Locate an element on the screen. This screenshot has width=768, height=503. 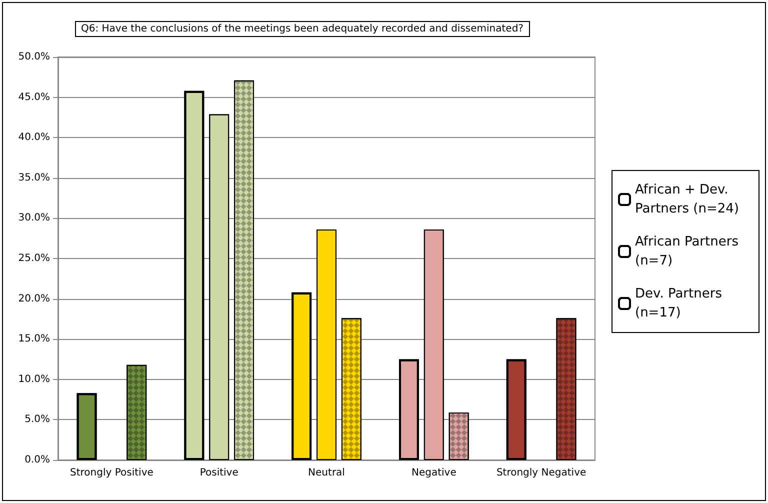
y-tick-label: 15.0% is located at coordinates (34, 339).